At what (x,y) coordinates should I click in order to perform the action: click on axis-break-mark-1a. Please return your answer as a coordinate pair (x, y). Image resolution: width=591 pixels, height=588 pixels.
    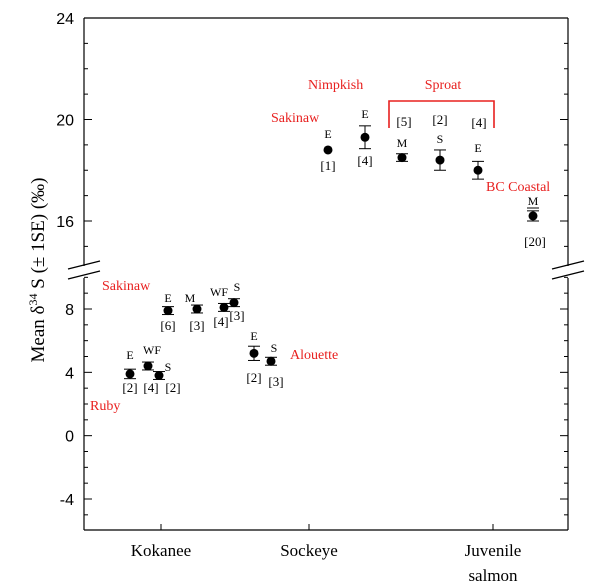
    Looking at the image, I should click on (568, 265).